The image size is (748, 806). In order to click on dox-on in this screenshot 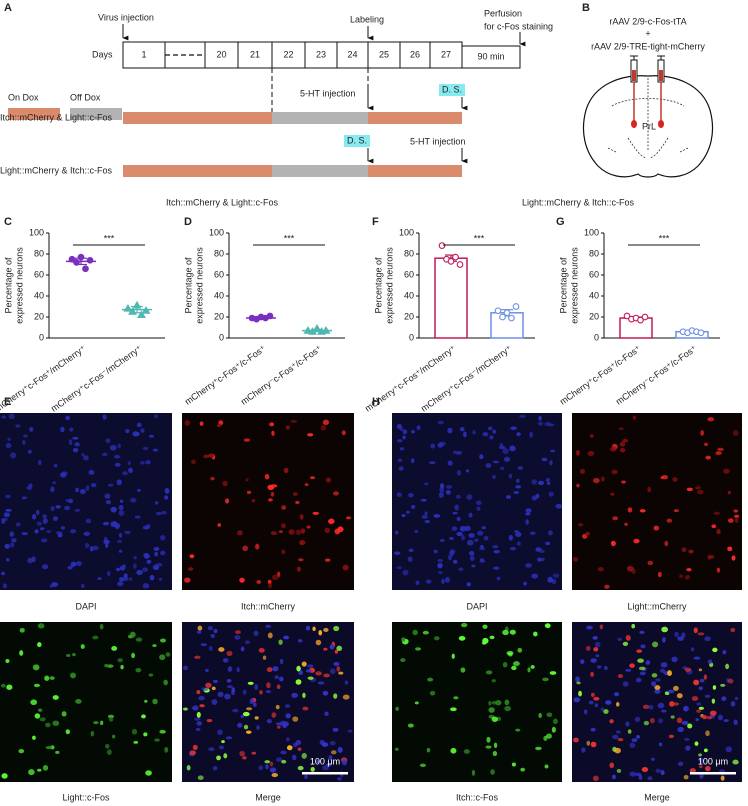, I will do `click(197, 171)`.